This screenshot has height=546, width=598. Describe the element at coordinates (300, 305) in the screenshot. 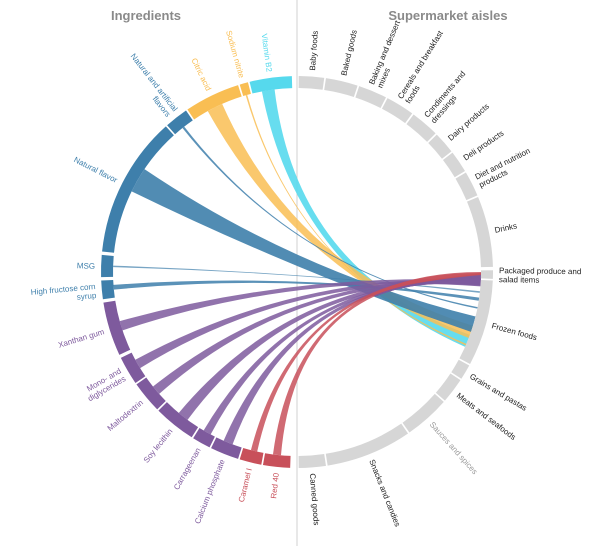

I see `chord-xanthan-gum` at that location.